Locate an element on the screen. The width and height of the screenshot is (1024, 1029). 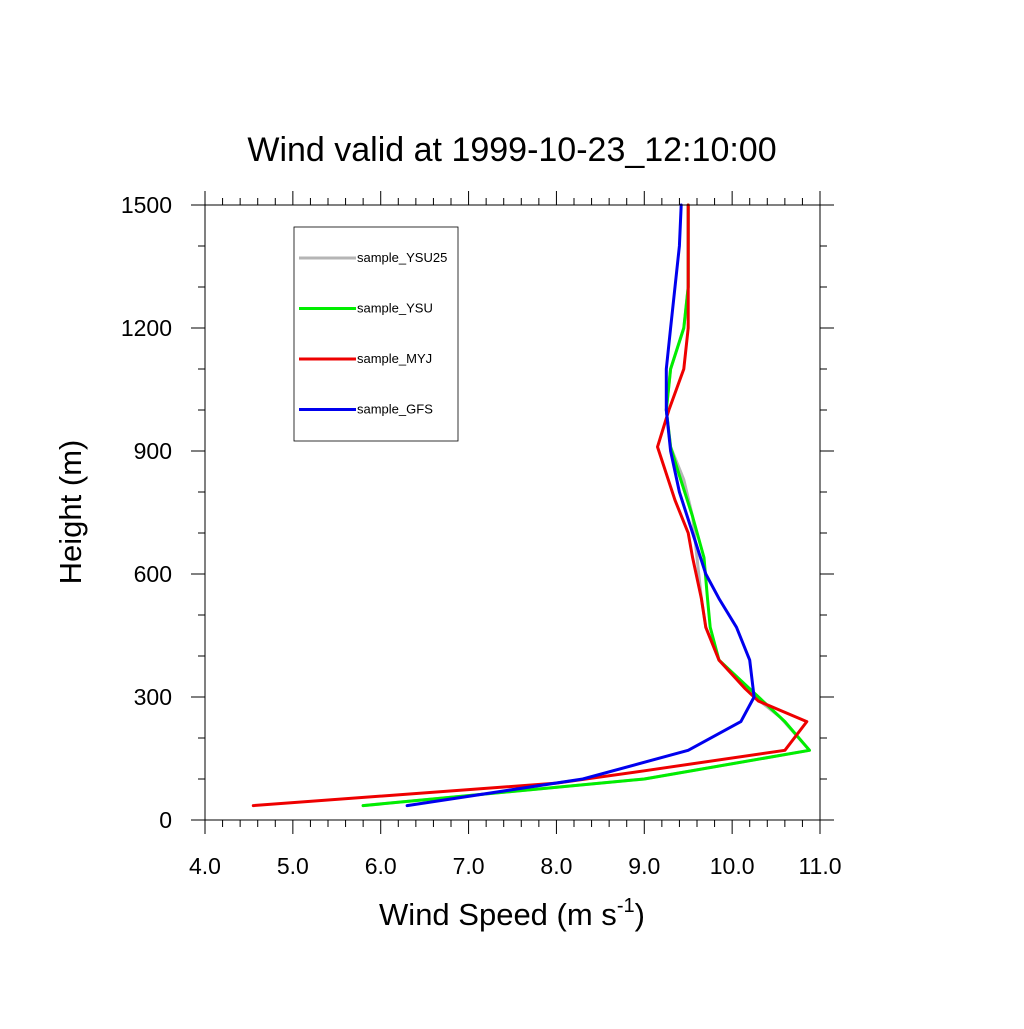
y-tick-label: 0 is located at coordinates (165, 820).